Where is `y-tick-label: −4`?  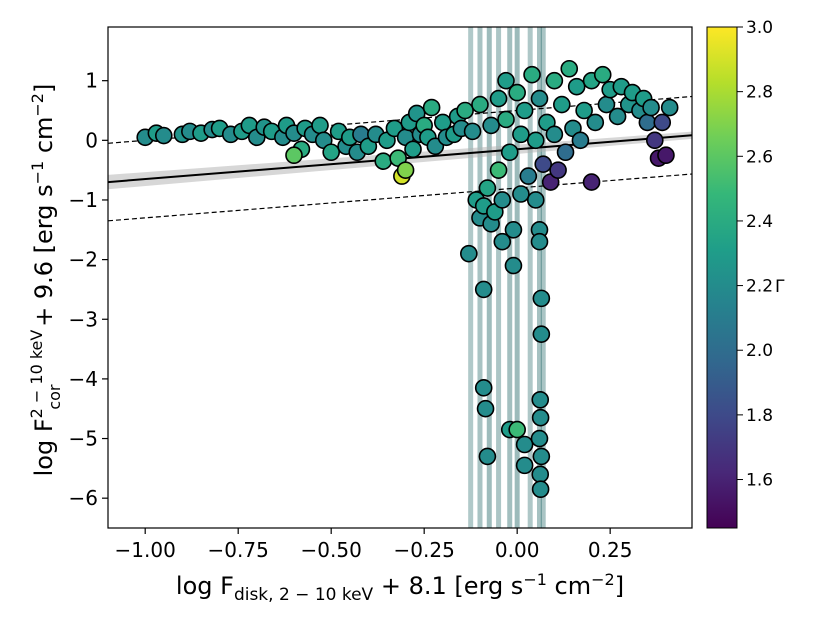 y-tick-label: −4 is located at coordinates (83, 379).